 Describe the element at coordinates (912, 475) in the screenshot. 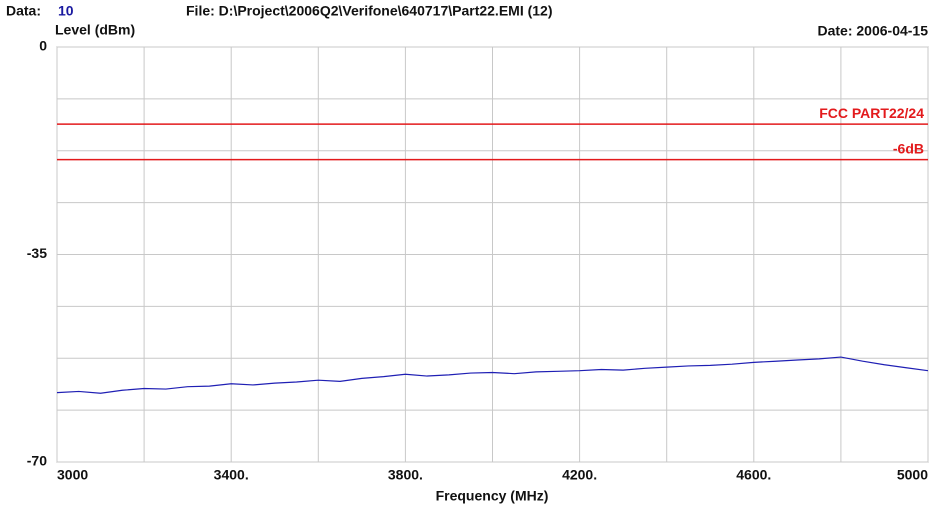

I see `x-tick-label: 5000` at that location.